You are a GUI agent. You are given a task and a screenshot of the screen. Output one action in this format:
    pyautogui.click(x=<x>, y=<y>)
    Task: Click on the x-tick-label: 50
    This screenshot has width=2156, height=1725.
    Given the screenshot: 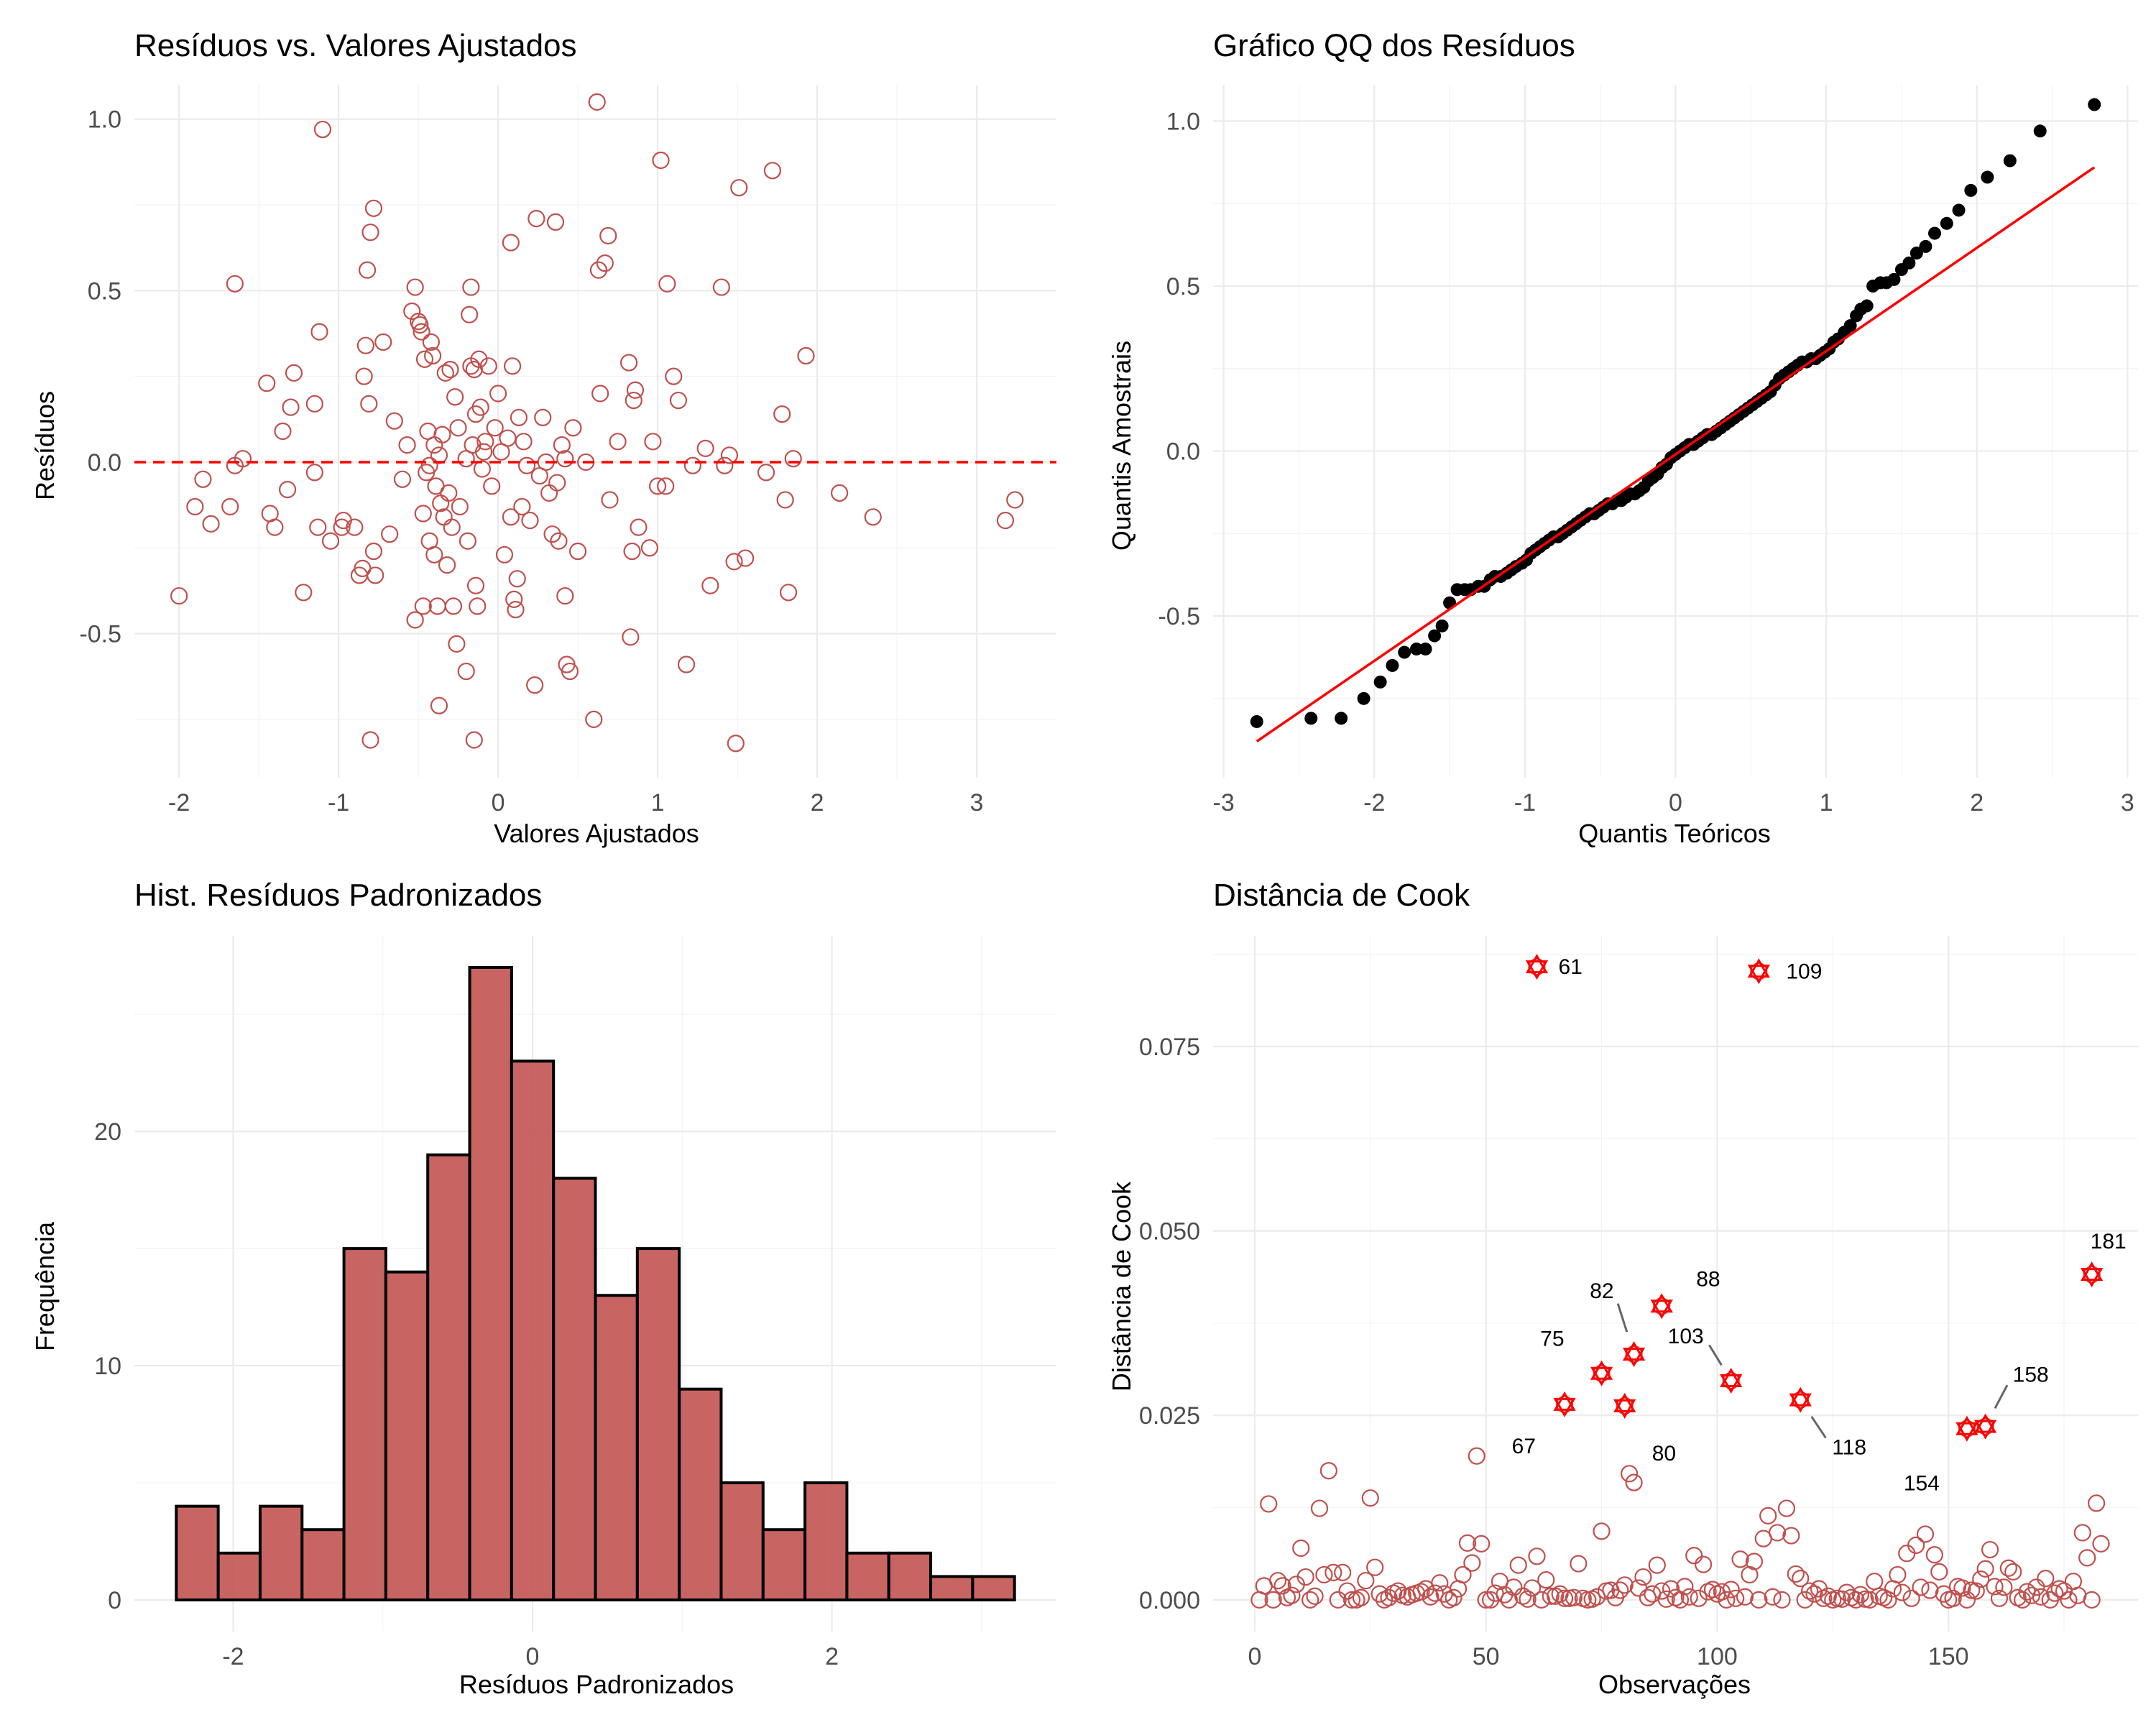 What is the action you would take?
    pyautogui.click(x=1486, y=1656)
    